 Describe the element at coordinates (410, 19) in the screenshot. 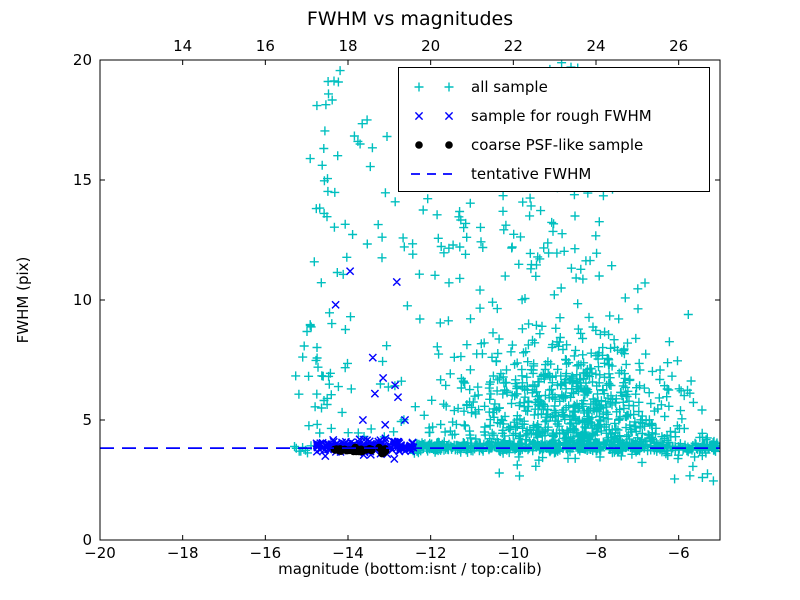

I see `chart-title: FWHM vs magnitudes` at that location.